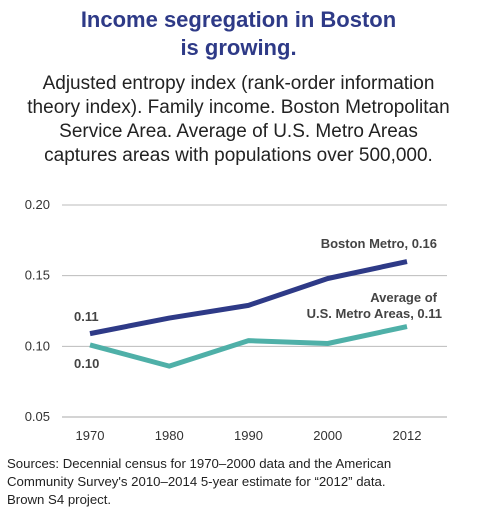 This screenshot has width=477, height=529. Describe the element at coordinates (407, 435) in the screenshot. I see `x-tick-label: 2012` at that location.